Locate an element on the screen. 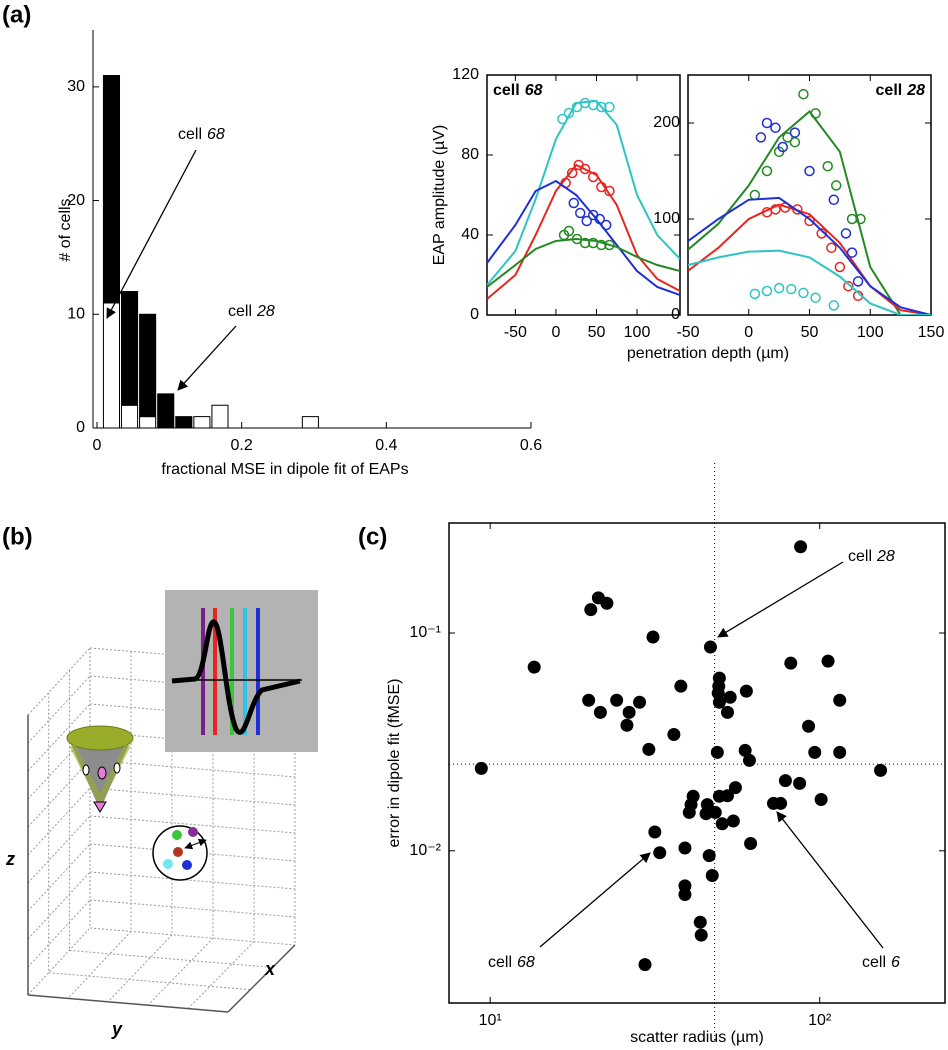 This screenshot has height=1050, width=948. dipole-pole is located at coordinates (86, 770).